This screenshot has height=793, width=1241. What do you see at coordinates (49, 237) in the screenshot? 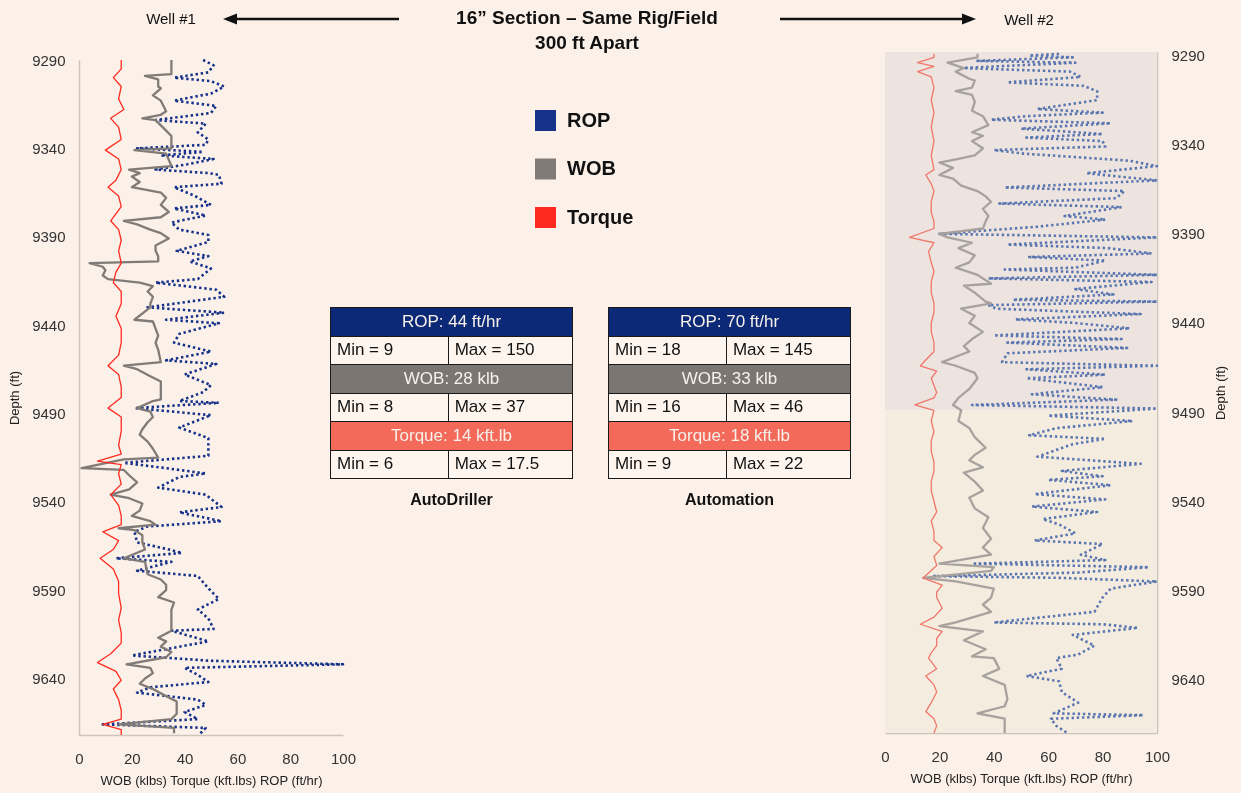
I see `y-tick-label: 9390` at bounding box center [49, 237].